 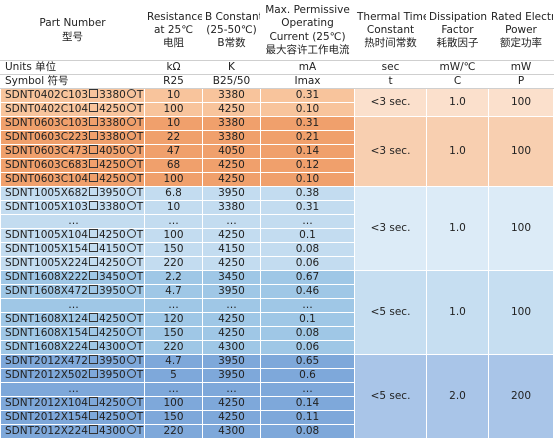 What do you see at coordinates (173, 95) in the screenshot?
I see `resistance-cell: 10` at bounding box center [173, 95].